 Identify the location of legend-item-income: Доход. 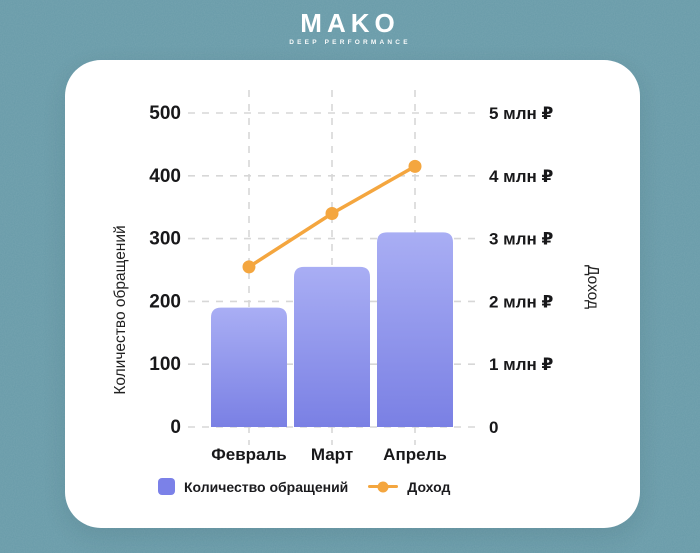
(409, 487).